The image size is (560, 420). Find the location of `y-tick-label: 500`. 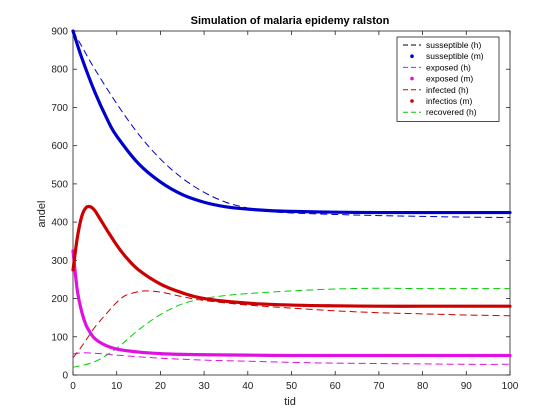

y-tick-label: 500 is located at coordinates (59, 184).